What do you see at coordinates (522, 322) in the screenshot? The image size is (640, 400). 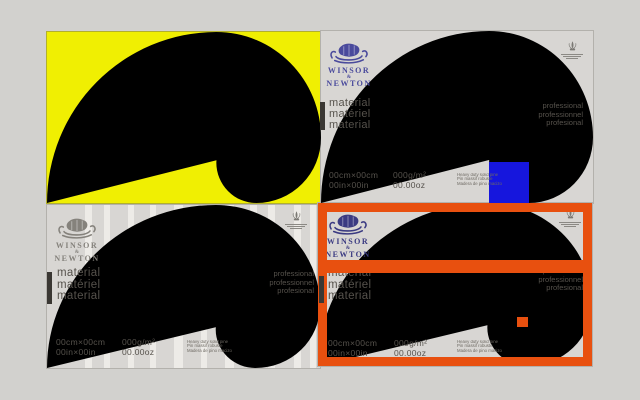 I see `orange-accent-square` at bounding box center [522, 322].